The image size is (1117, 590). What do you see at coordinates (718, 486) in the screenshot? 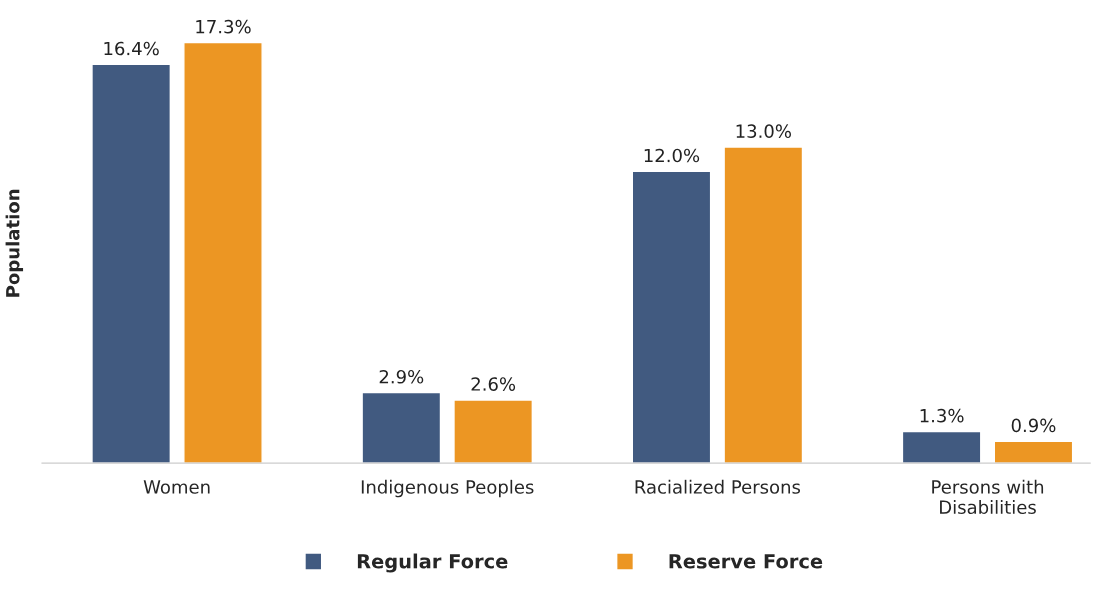
I see `x-tick-label: Racialized Persons` at bounding box center [718, 486].